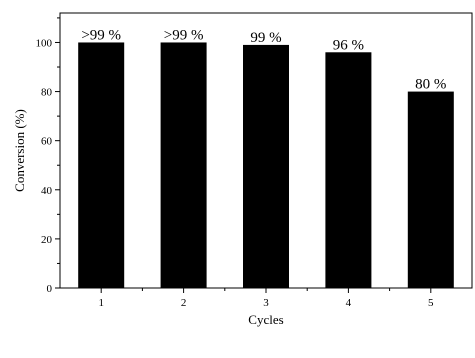 Image resolution: width=475 pixels, height=358 pixels. I want to click on x-tick-label: 4, so click(349, 303).